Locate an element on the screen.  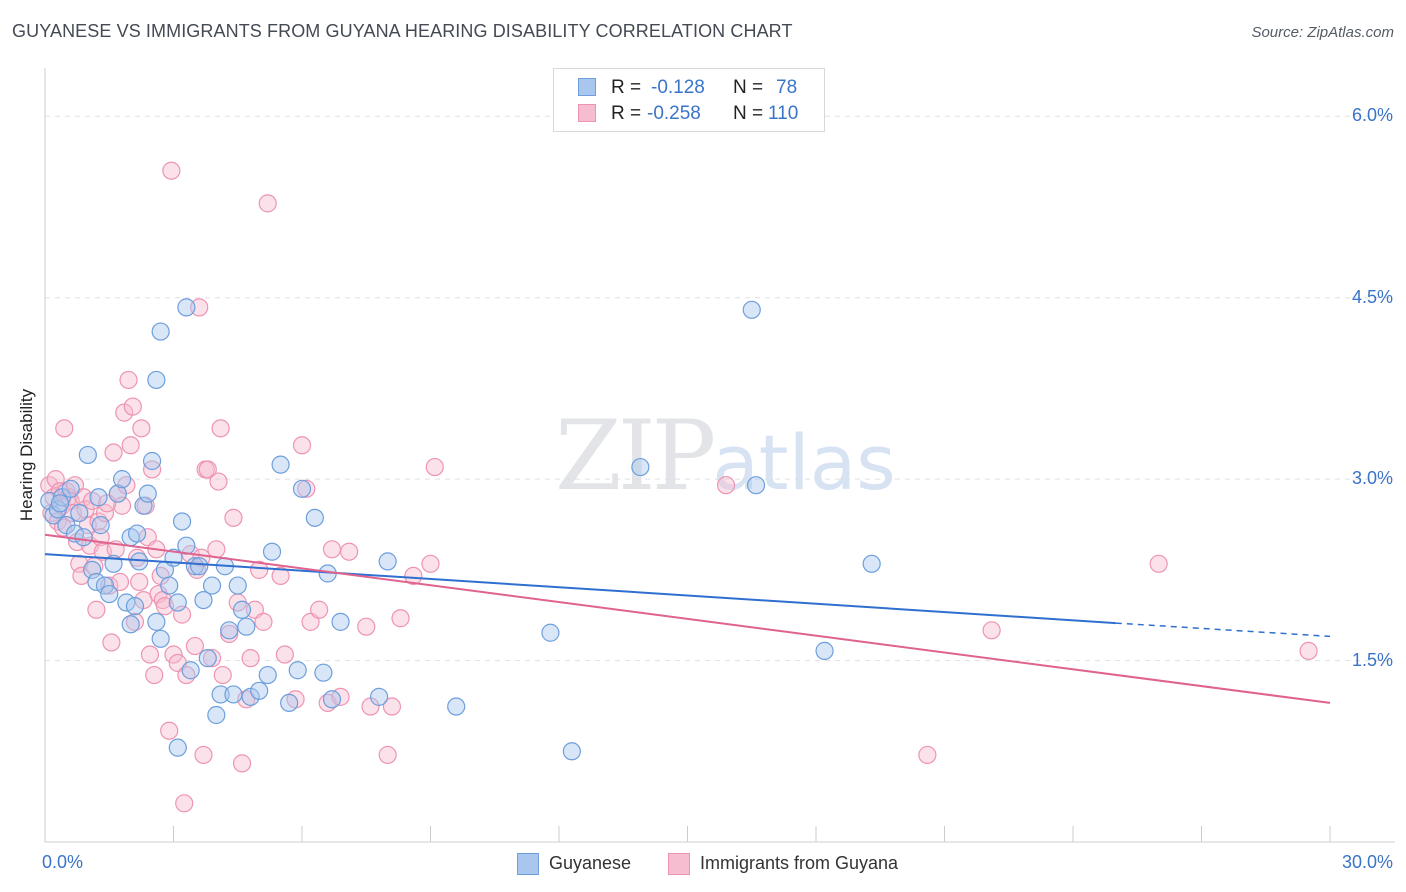
x-tick-label-max: 30.0% is located at coordinates (1367, 862).